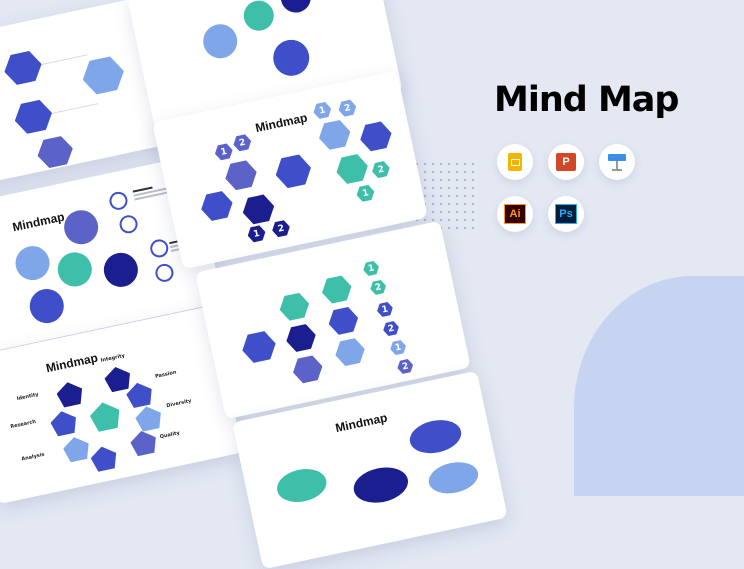  I want to click on app-photoshop: Ps, so click(566, 214).